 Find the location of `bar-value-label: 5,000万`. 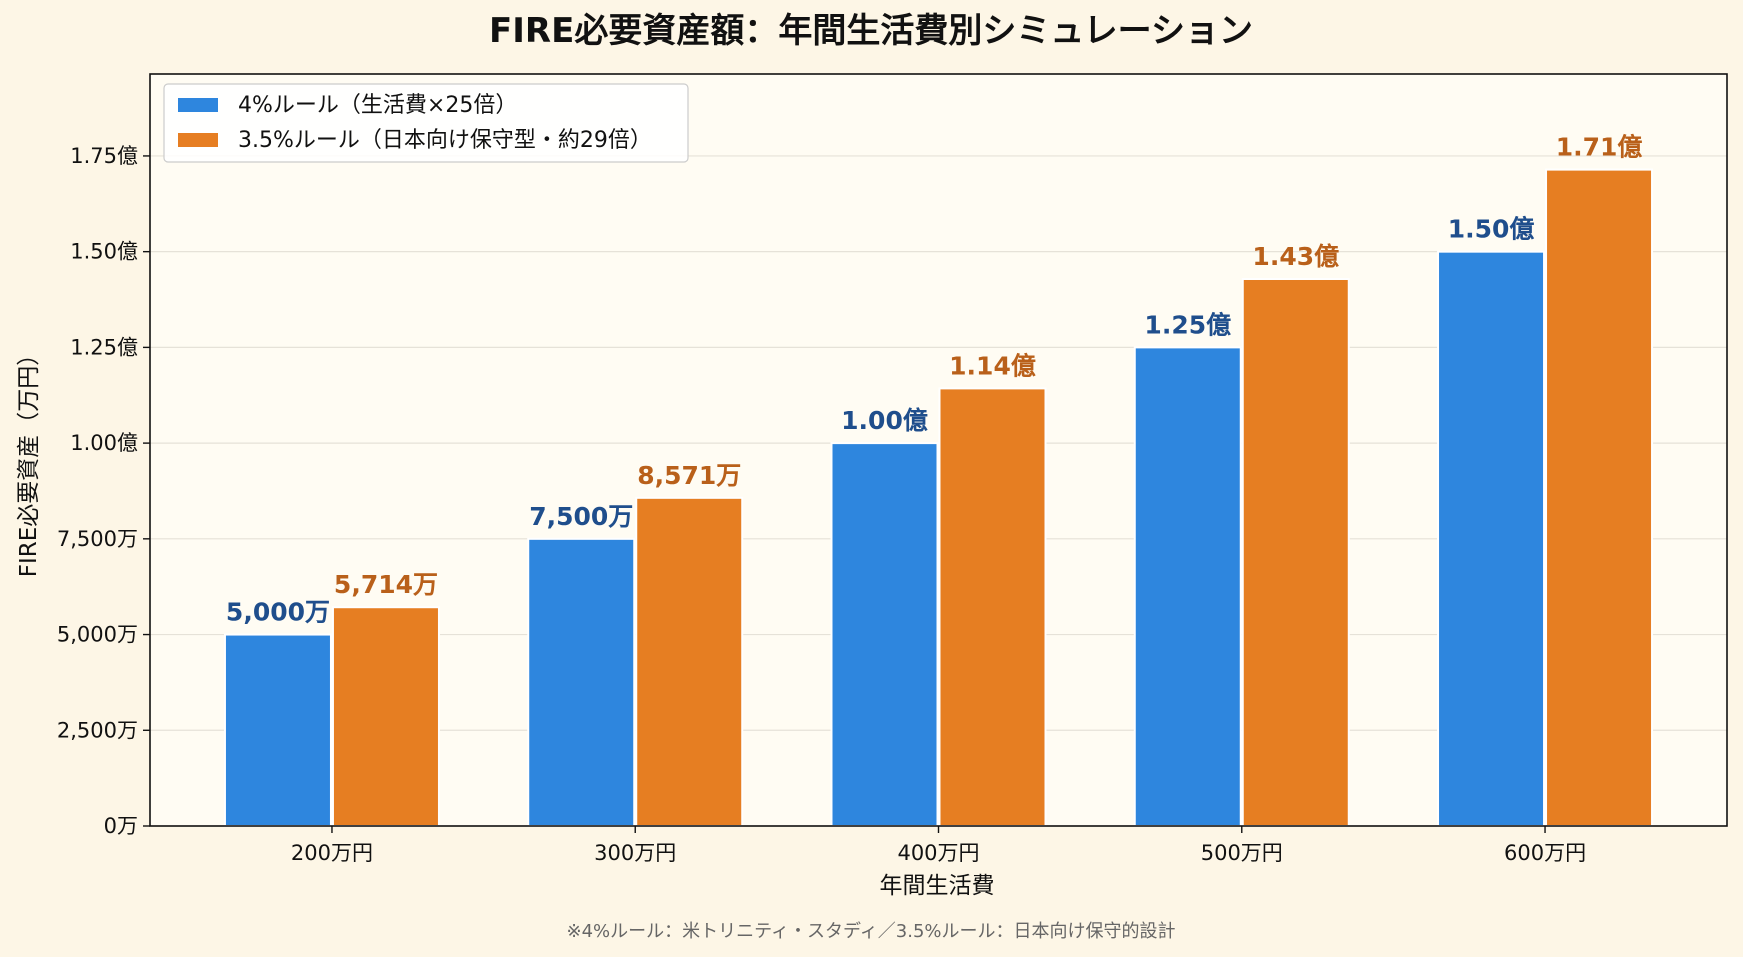

bar-value-label: 5,000万 is located at coordinates (278, 612).